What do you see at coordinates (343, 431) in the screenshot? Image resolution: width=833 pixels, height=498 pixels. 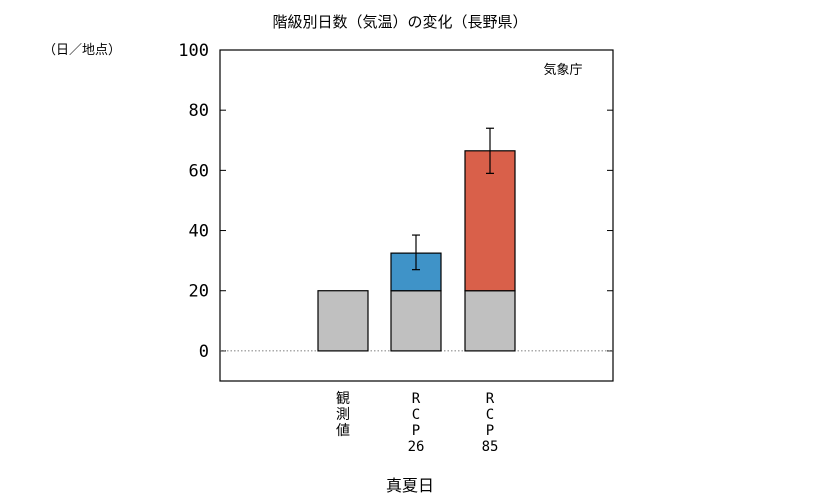 I see `x-tick-label: 値` at bounding box center [343, 431].